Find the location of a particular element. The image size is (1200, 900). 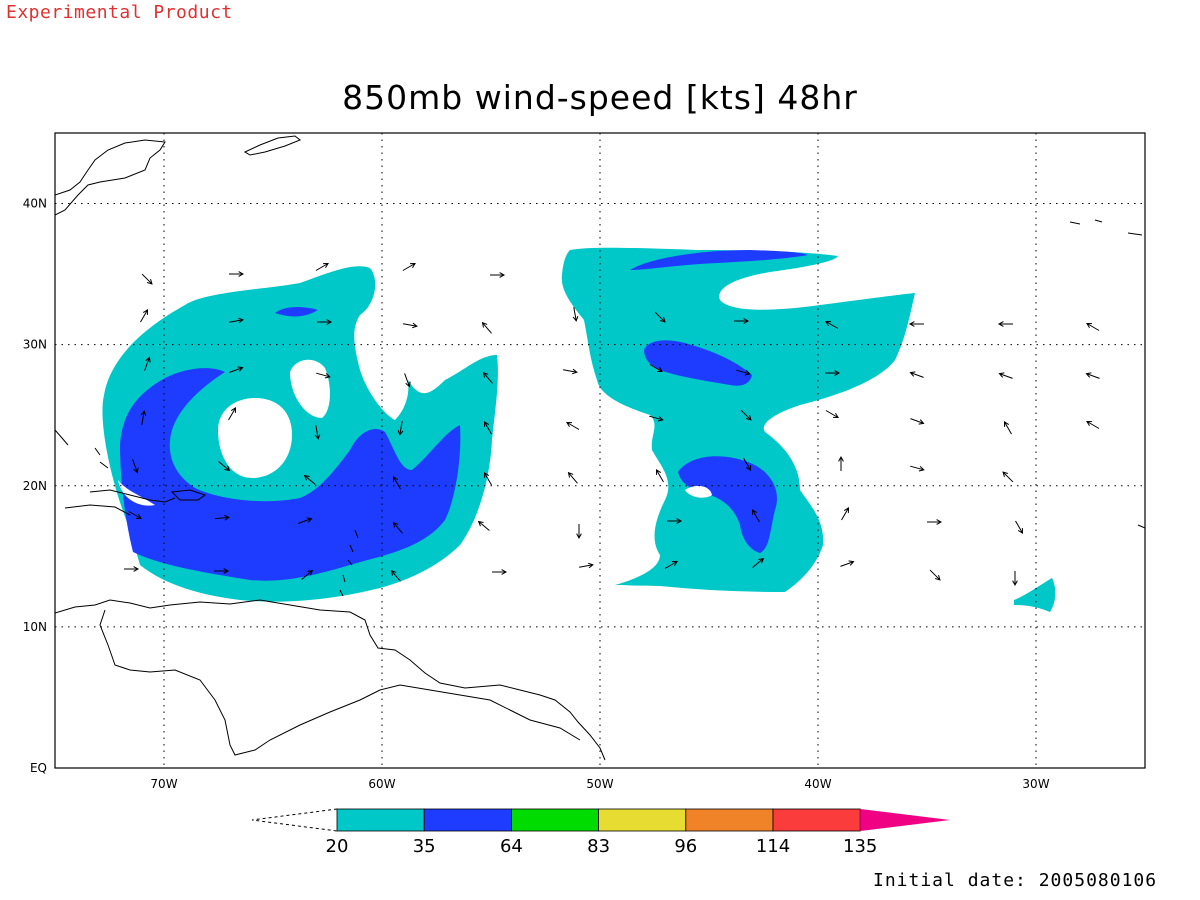

colorbar-label: 83 is located at coordinates (598, 846).